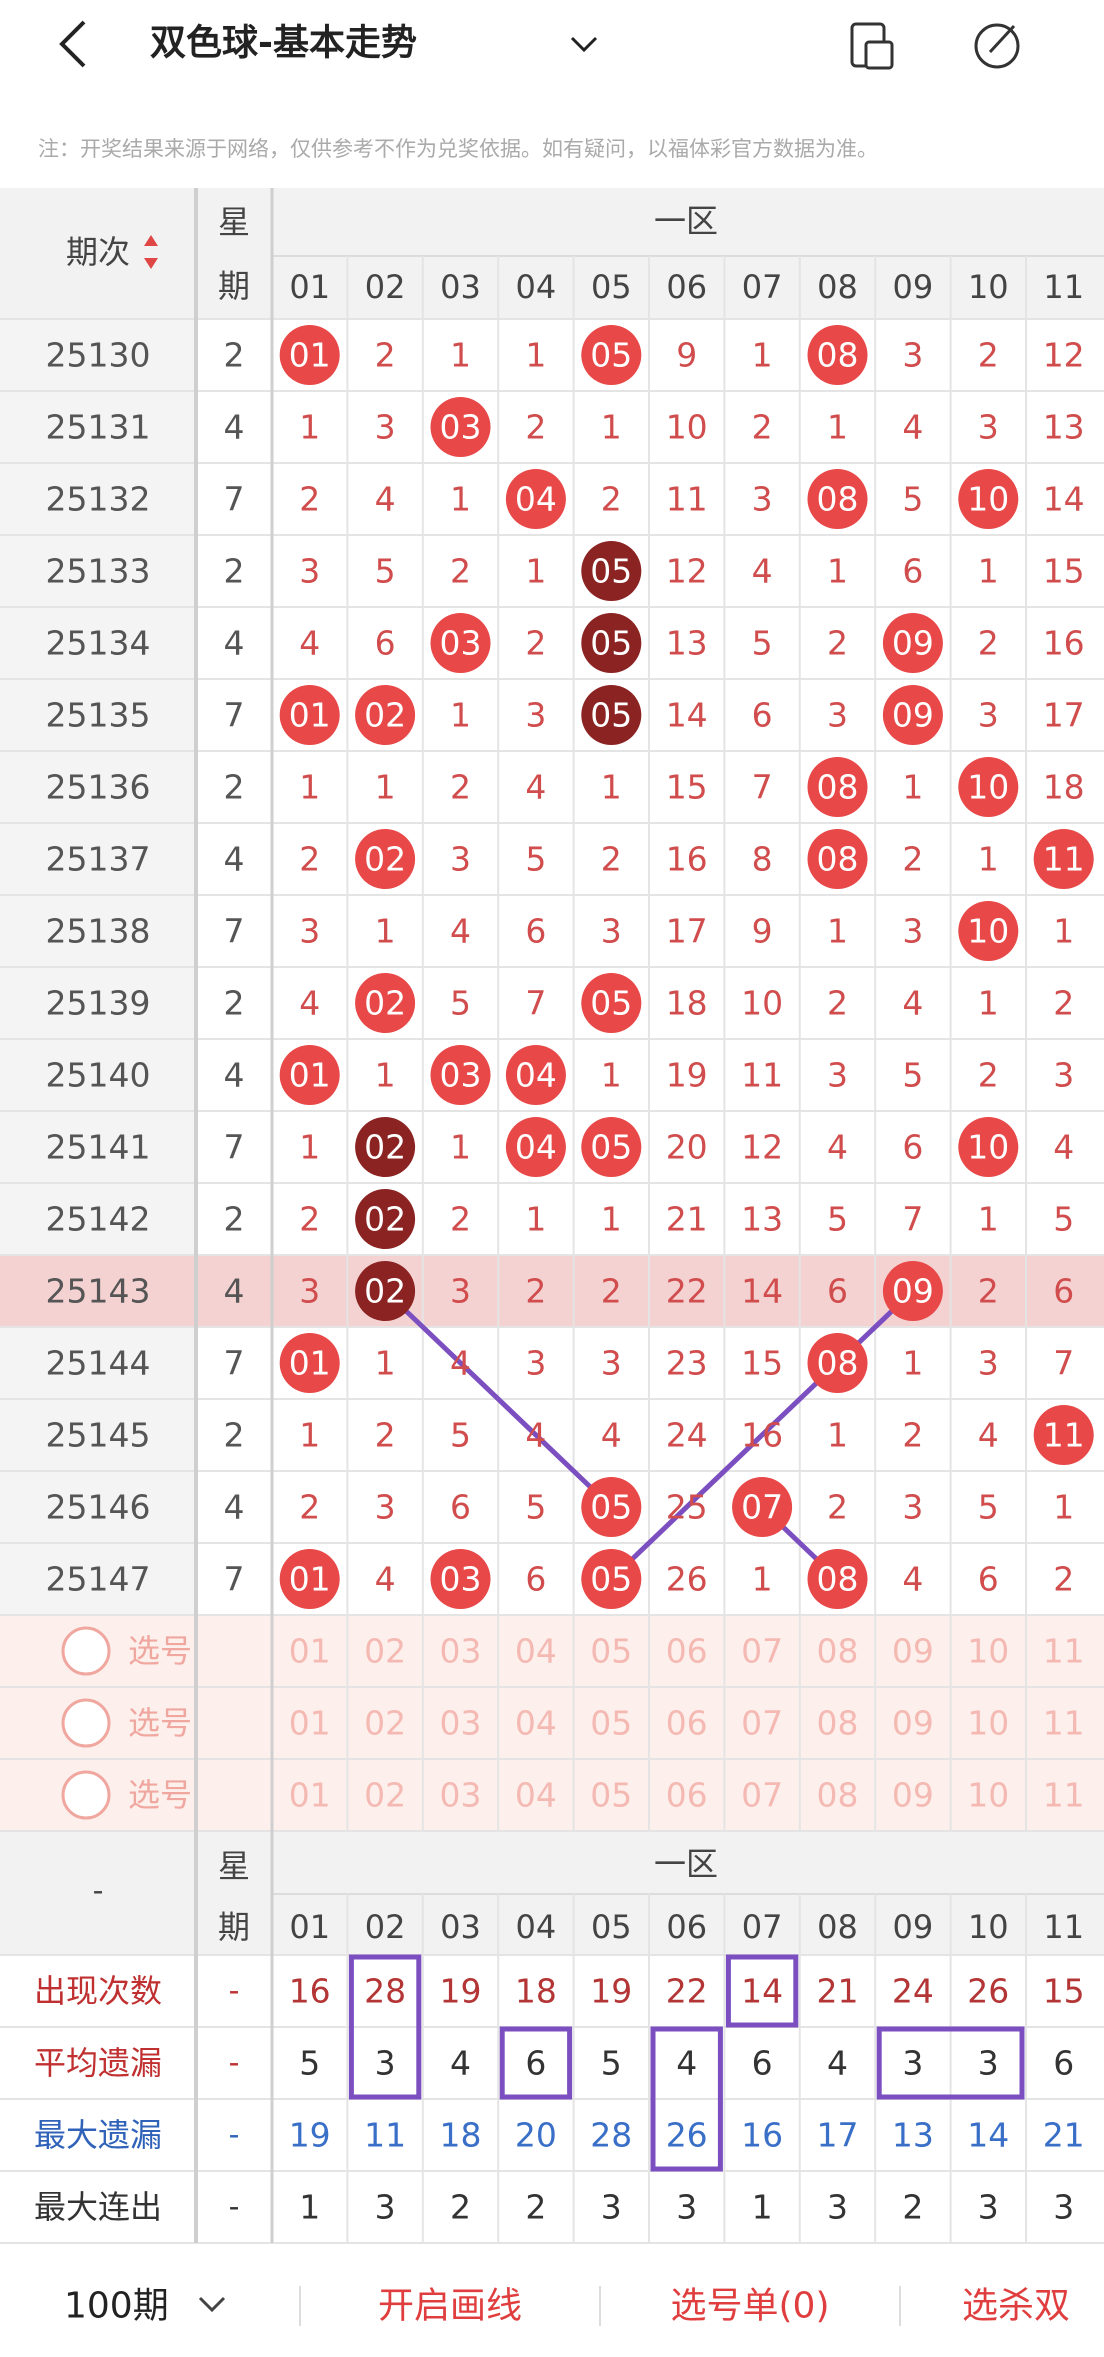 This screenshot has height=2357, width=1104. What do you see at coordinates (309, 287) in the screenshot?
I see `column-label: 01` at bounding box center [309, 287].